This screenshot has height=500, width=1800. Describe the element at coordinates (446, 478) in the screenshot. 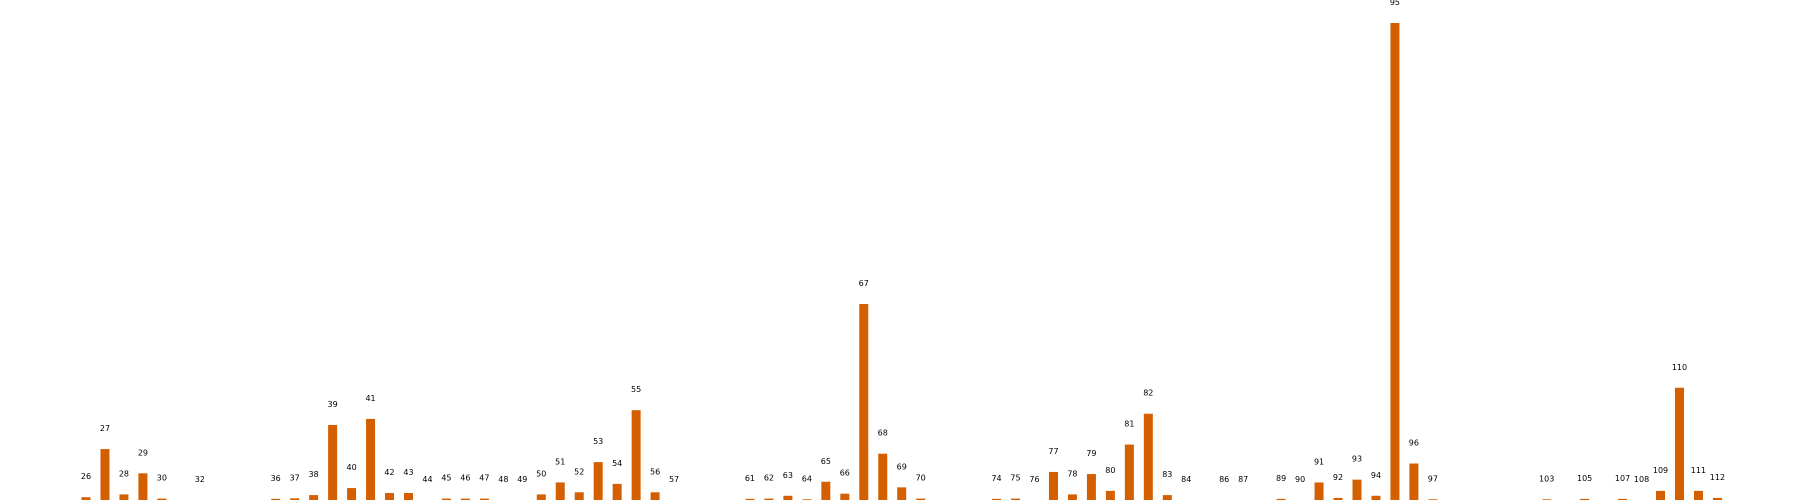

I see `bar-label-45: 45` at that location.